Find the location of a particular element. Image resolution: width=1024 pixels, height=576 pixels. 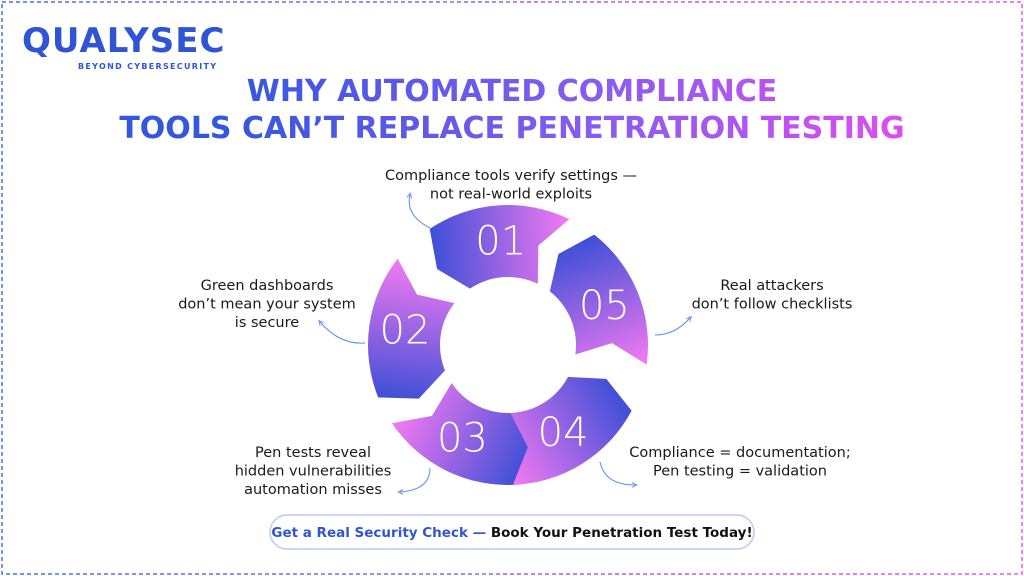

title-line: TOOLS CAN’T REPLACE PENETRATION TESTING is located at coordinates (511, 128).